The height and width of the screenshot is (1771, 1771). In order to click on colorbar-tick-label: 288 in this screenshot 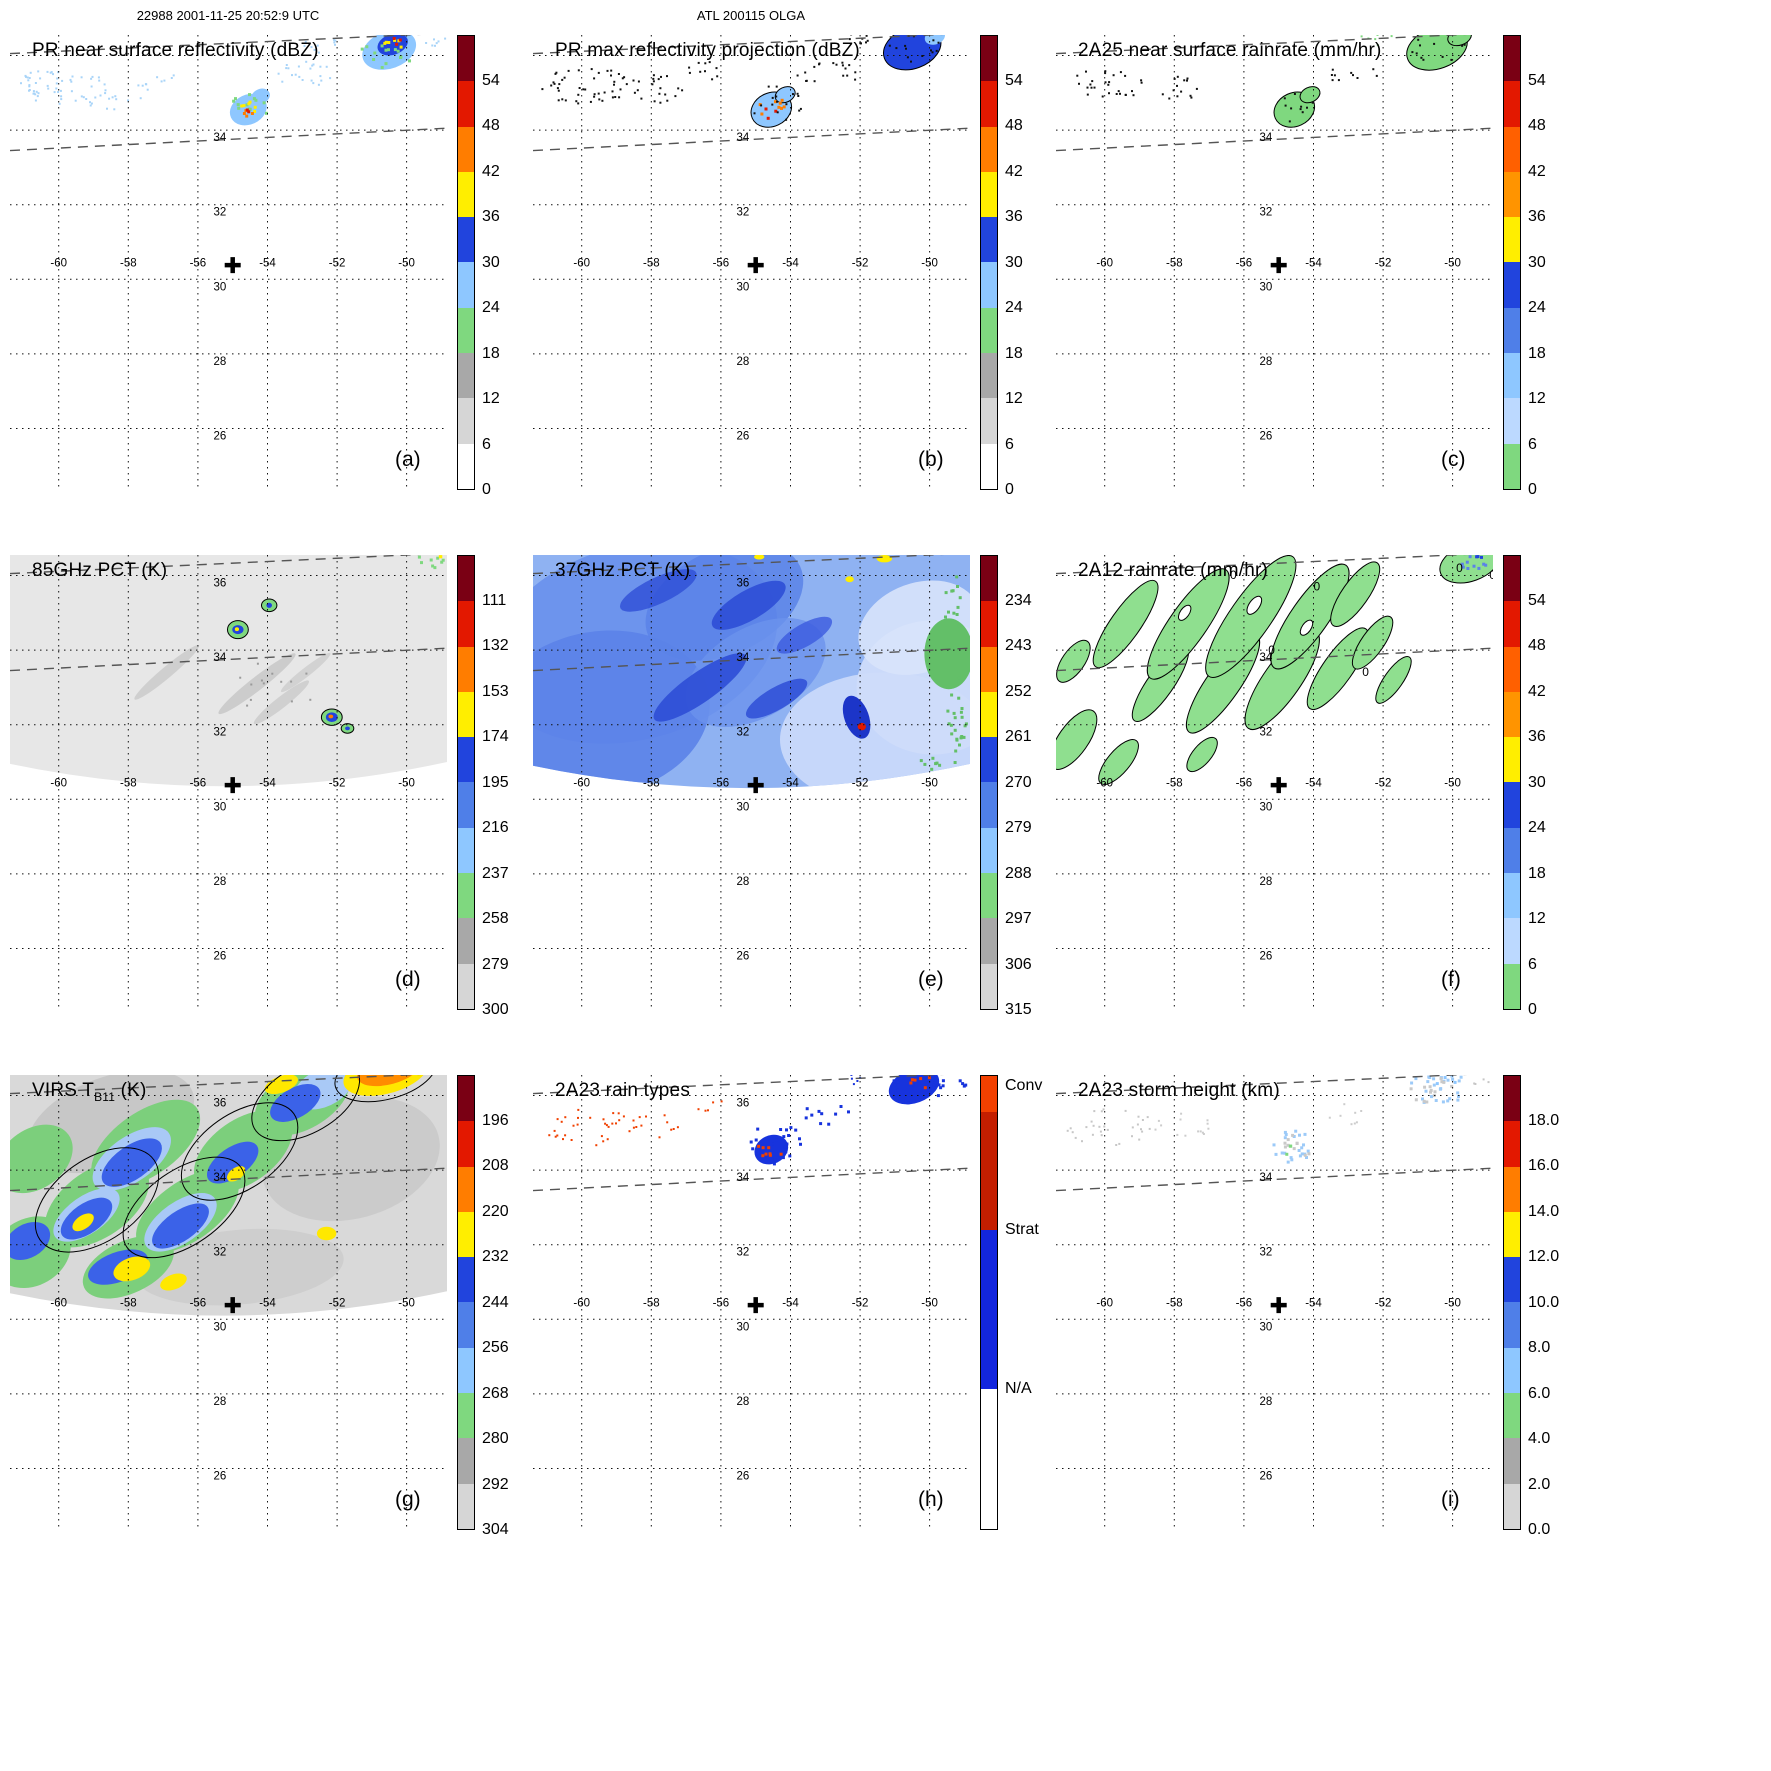, I will do `click(1018, 873)`.